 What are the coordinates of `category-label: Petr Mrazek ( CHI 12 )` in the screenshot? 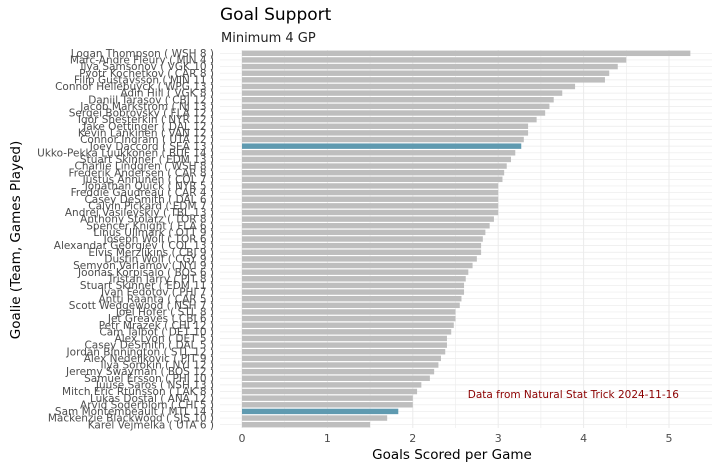 It's located at (156, 326).